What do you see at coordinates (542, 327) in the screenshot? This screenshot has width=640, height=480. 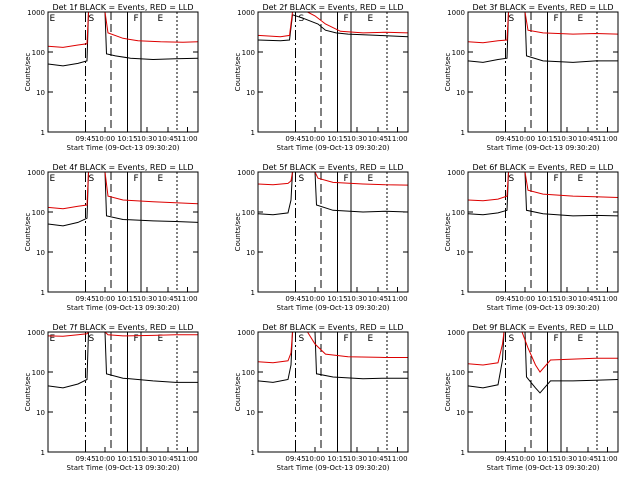 I see `panel-title: Det 9f BLACK = Events, RED = LLD` at bounding box center [542, 327].